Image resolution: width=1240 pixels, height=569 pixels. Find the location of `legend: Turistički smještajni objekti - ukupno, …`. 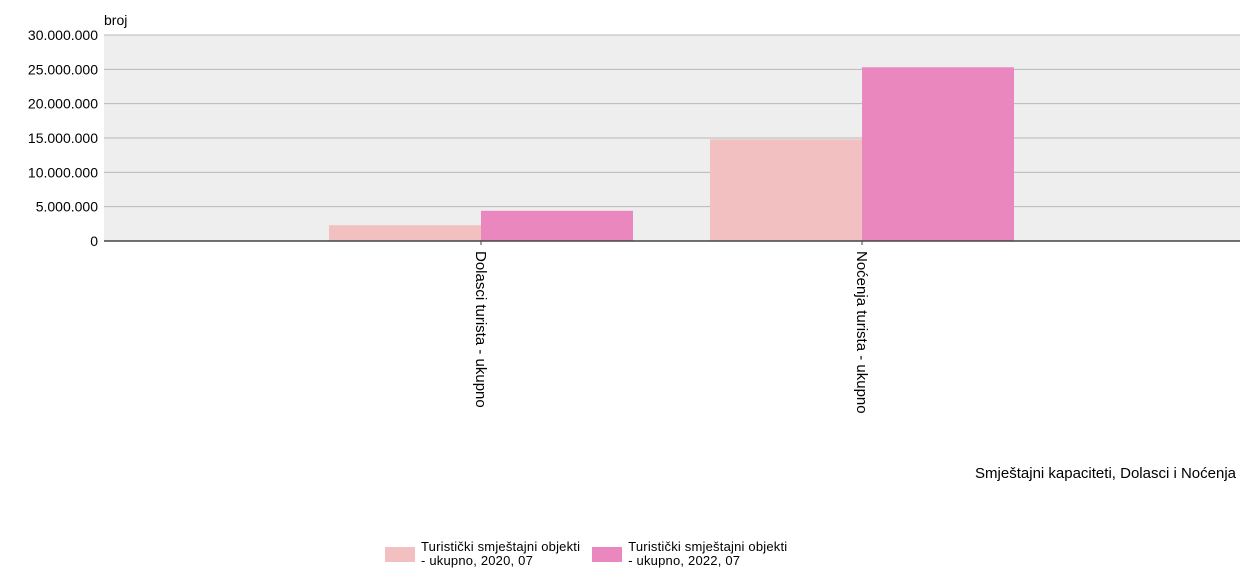

legend: Turistički smještajni objekti - ukupno, … is located at coordinates (586, 554).